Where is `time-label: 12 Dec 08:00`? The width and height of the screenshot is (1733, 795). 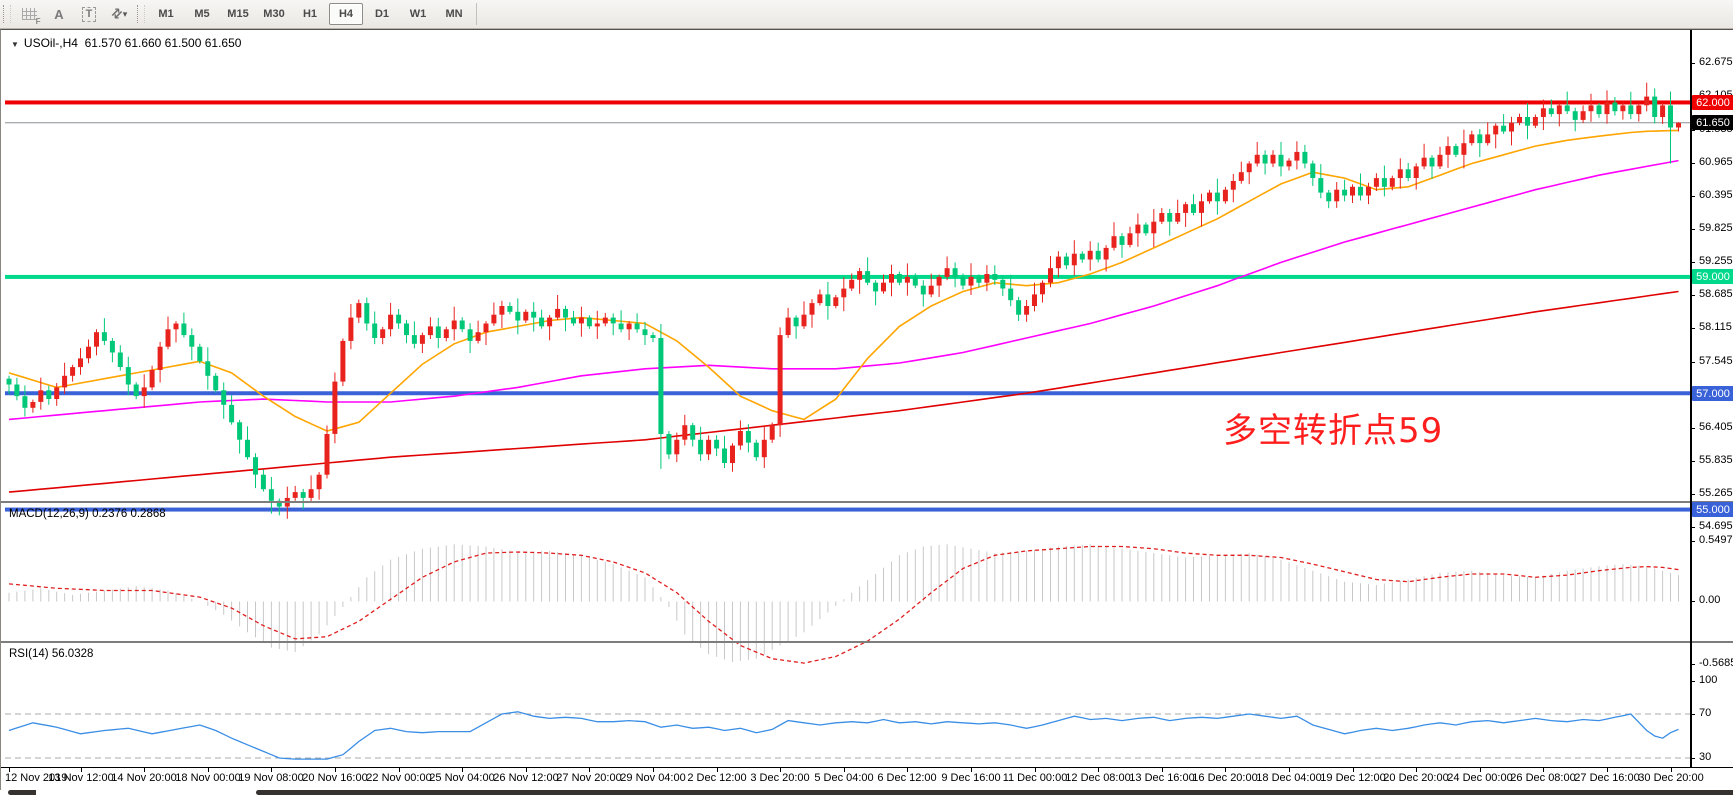 time-label: 12 Dec 08:00 is located at coordinates (1098, 778).